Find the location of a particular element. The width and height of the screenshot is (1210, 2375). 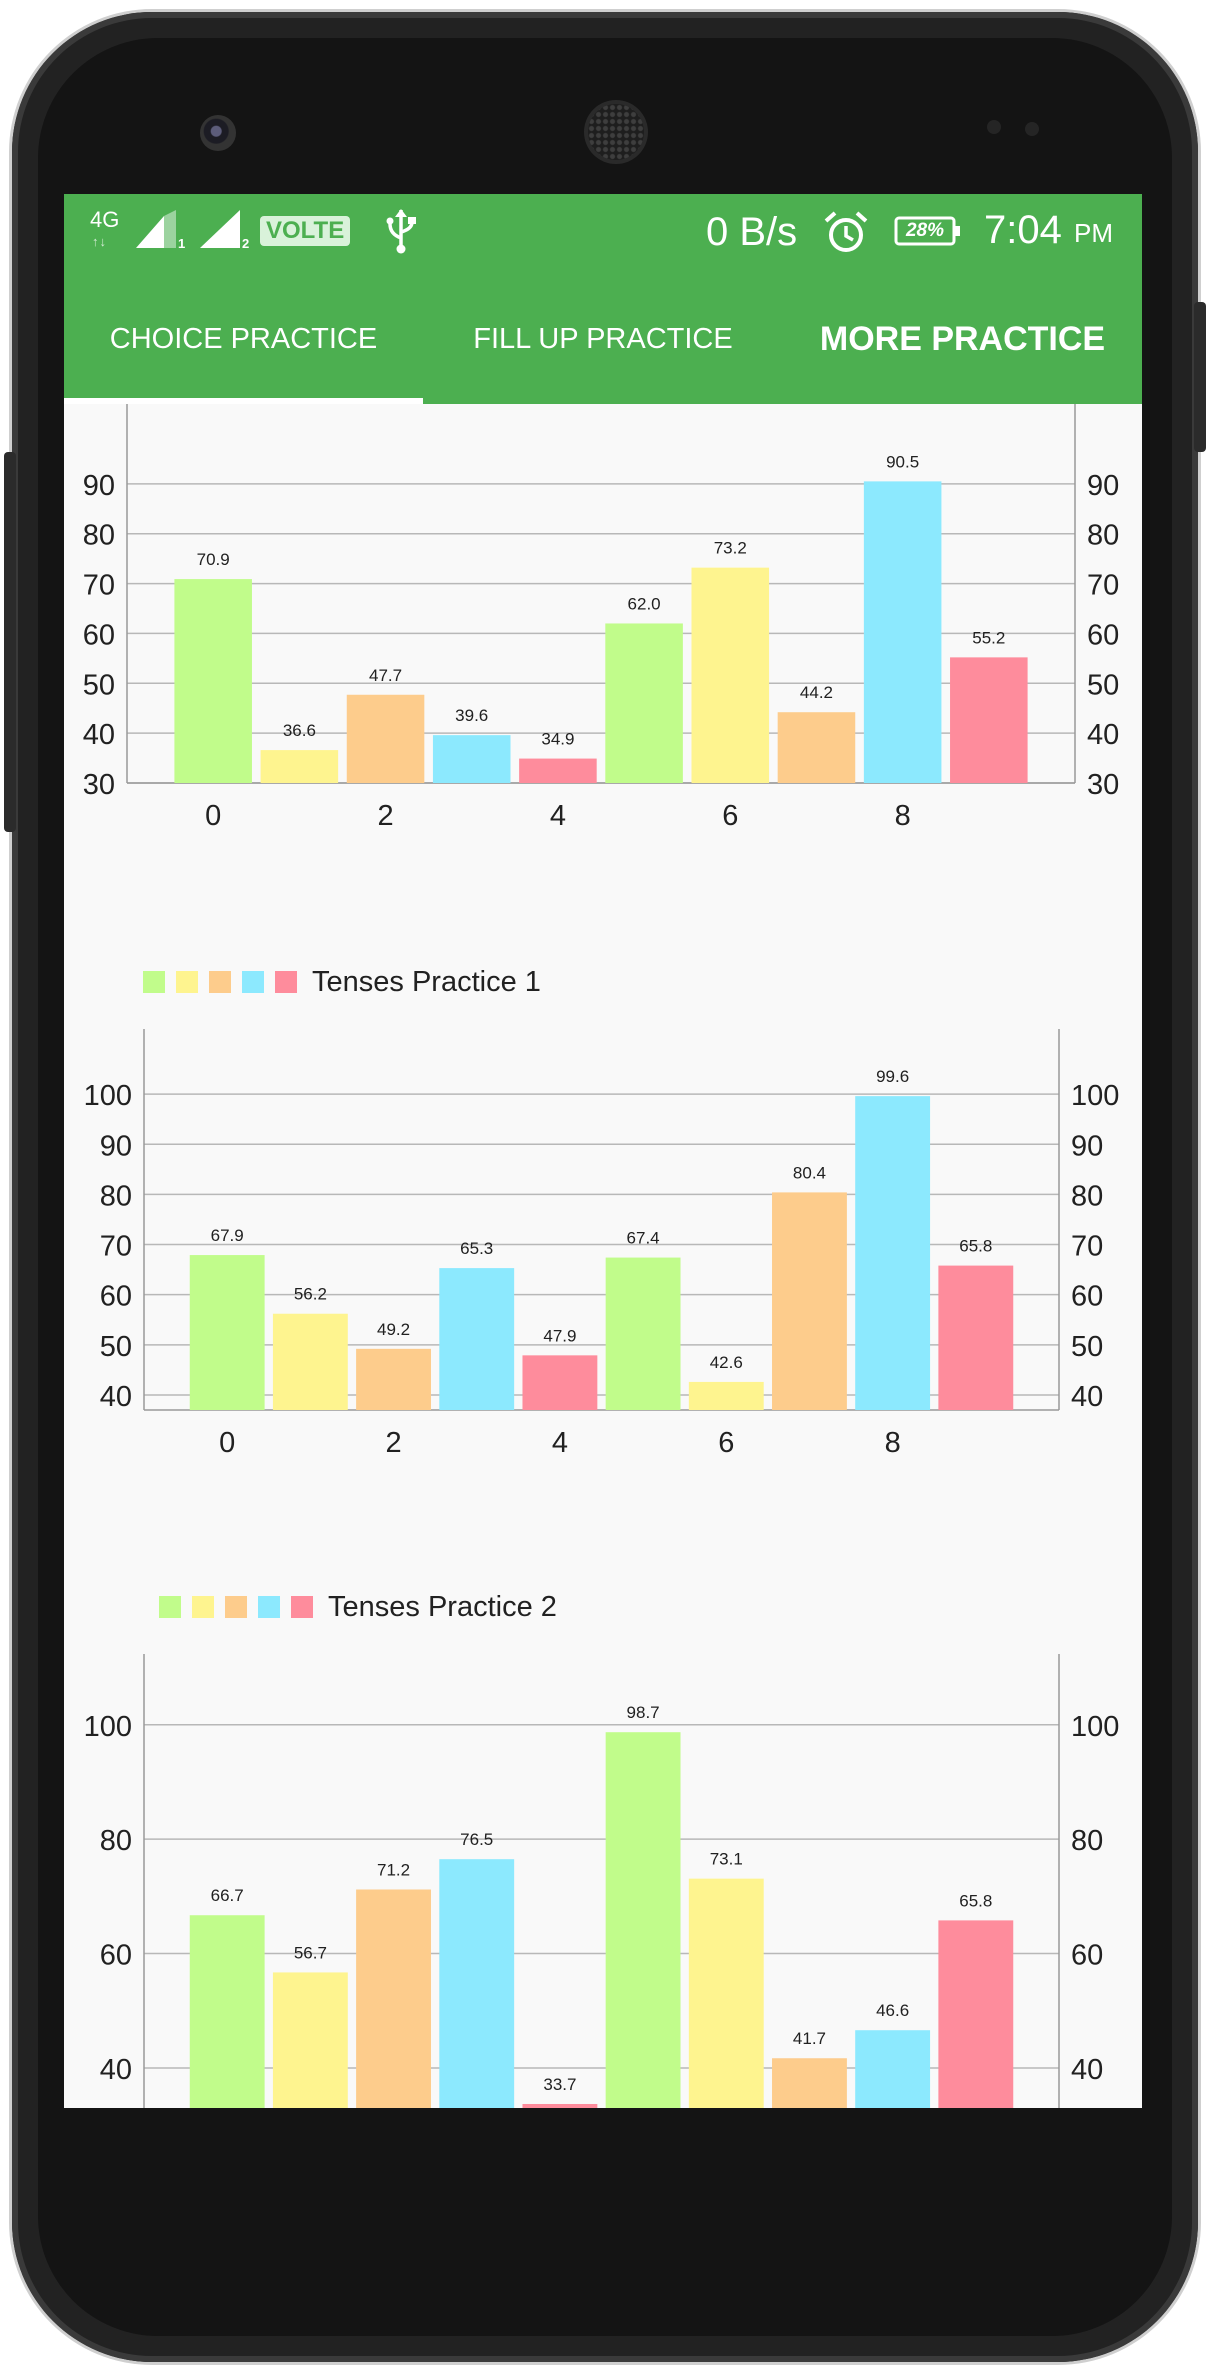

y-tick-label-right: 30 is located at coordinates (1103, 785).